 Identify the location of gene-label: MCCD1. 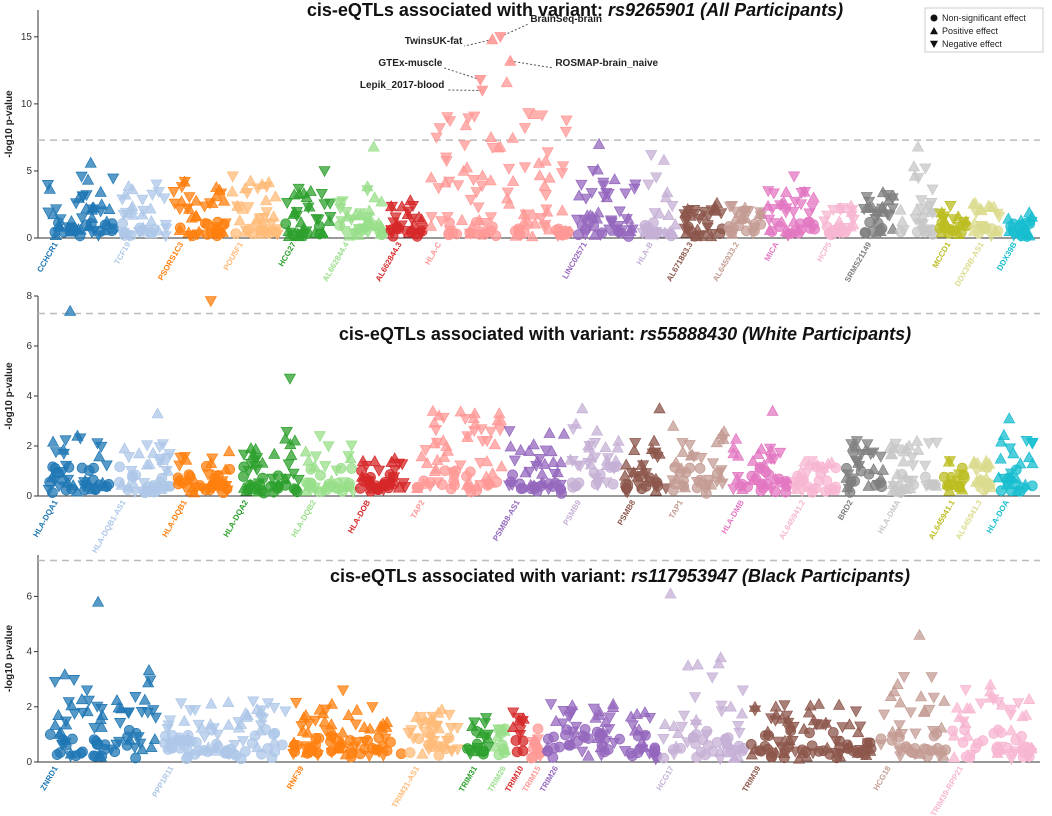
(942, 255).